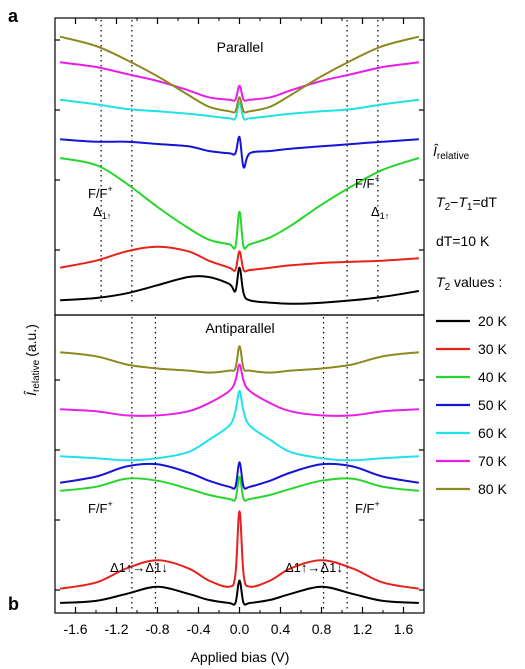 Image resolution: width=525 pixels, height=669 pixels. I want to click on side-i-relative: Îrelative, so click(451, 152).